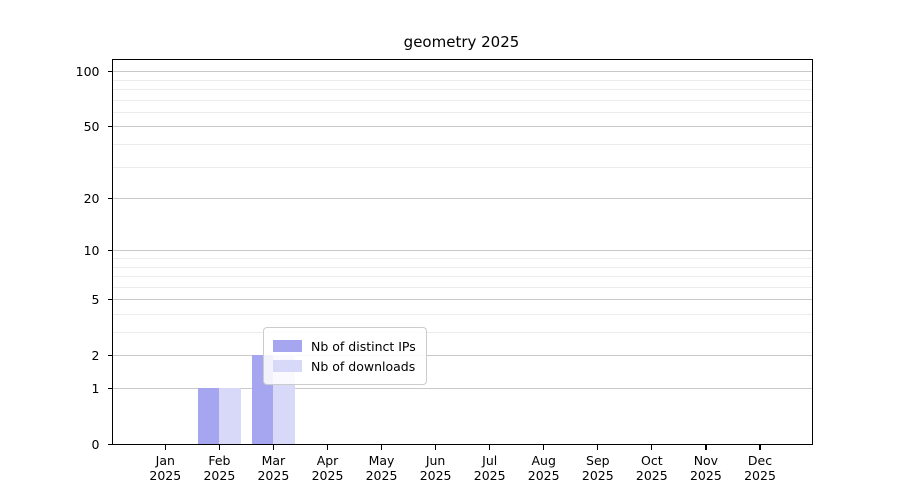 This screenshot has height=500, width=900. I want to click on x-tick-label: May 2025, so click(382, 468).